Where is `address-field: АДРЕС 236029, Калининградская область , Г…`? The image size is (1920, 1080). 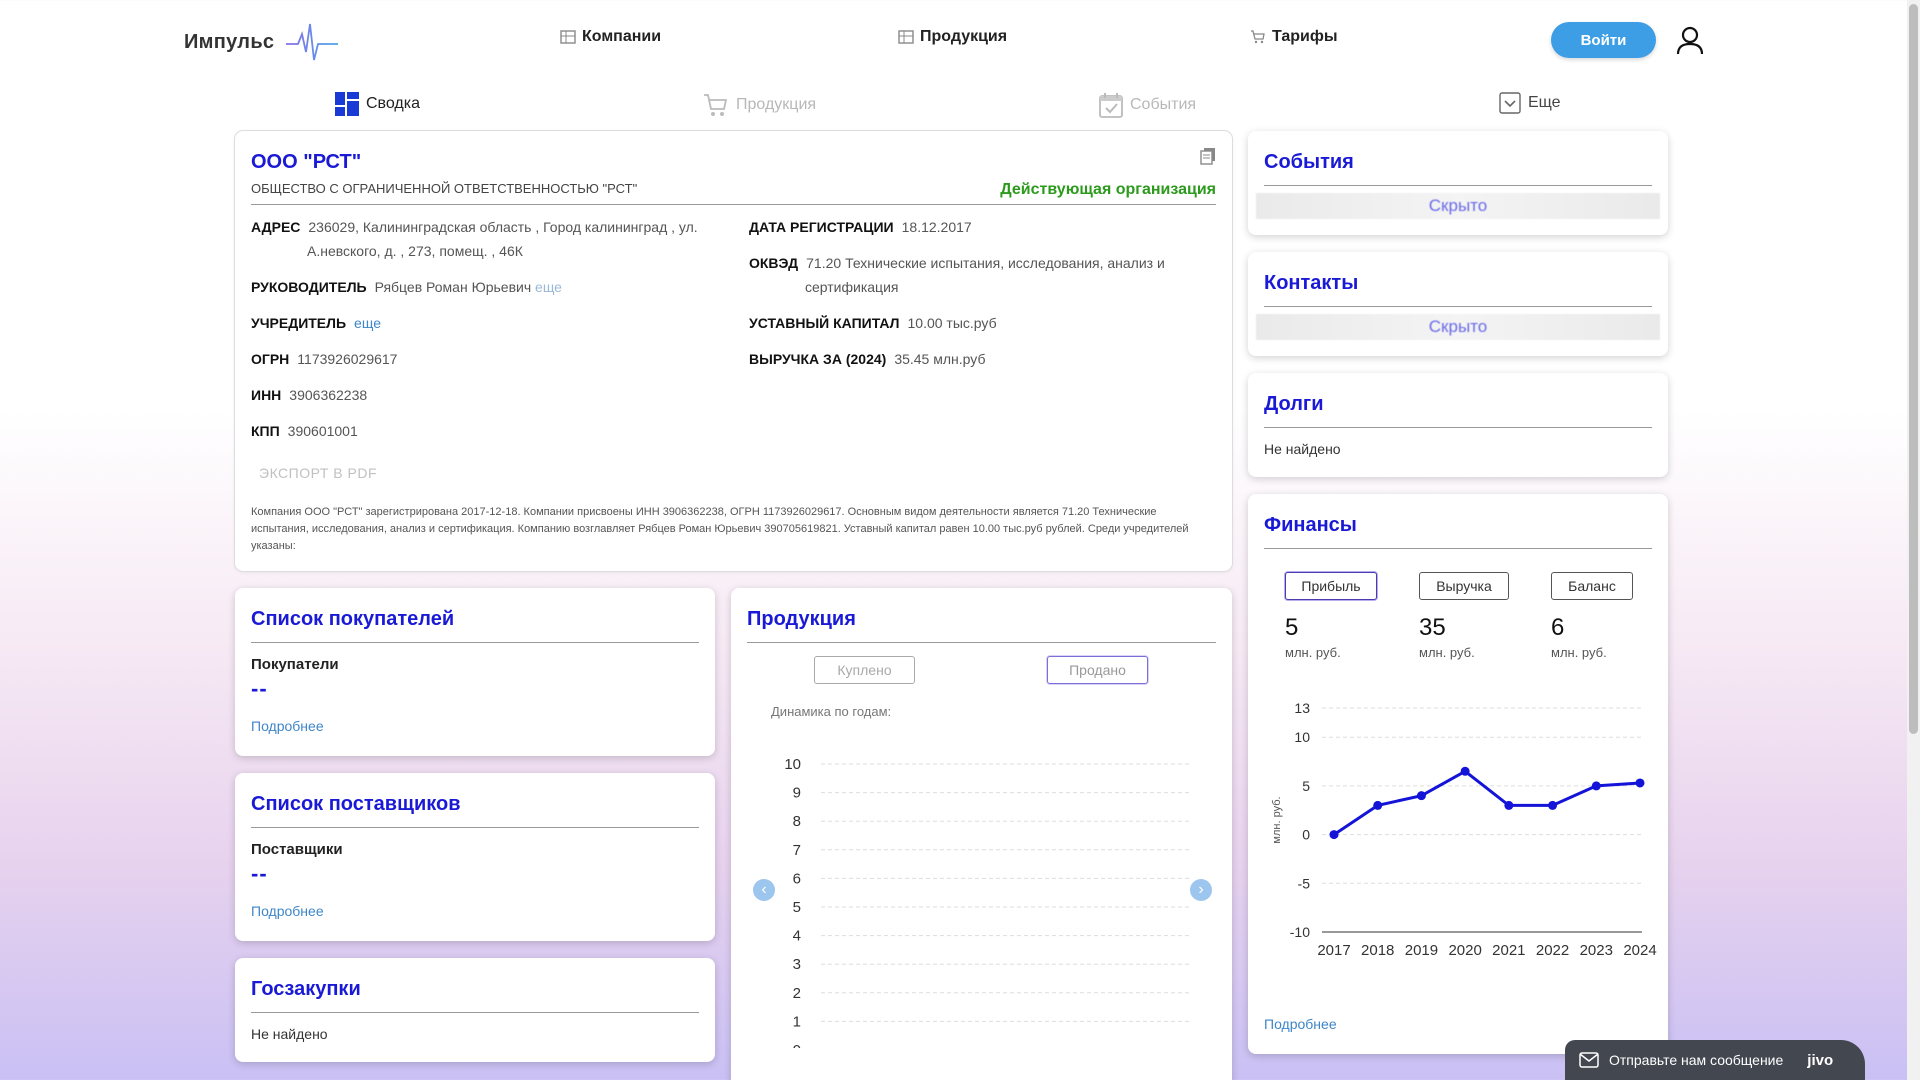
address-field: АДРЕС 236029, Калининградская область , Г… is located at coordinates (474, 227).